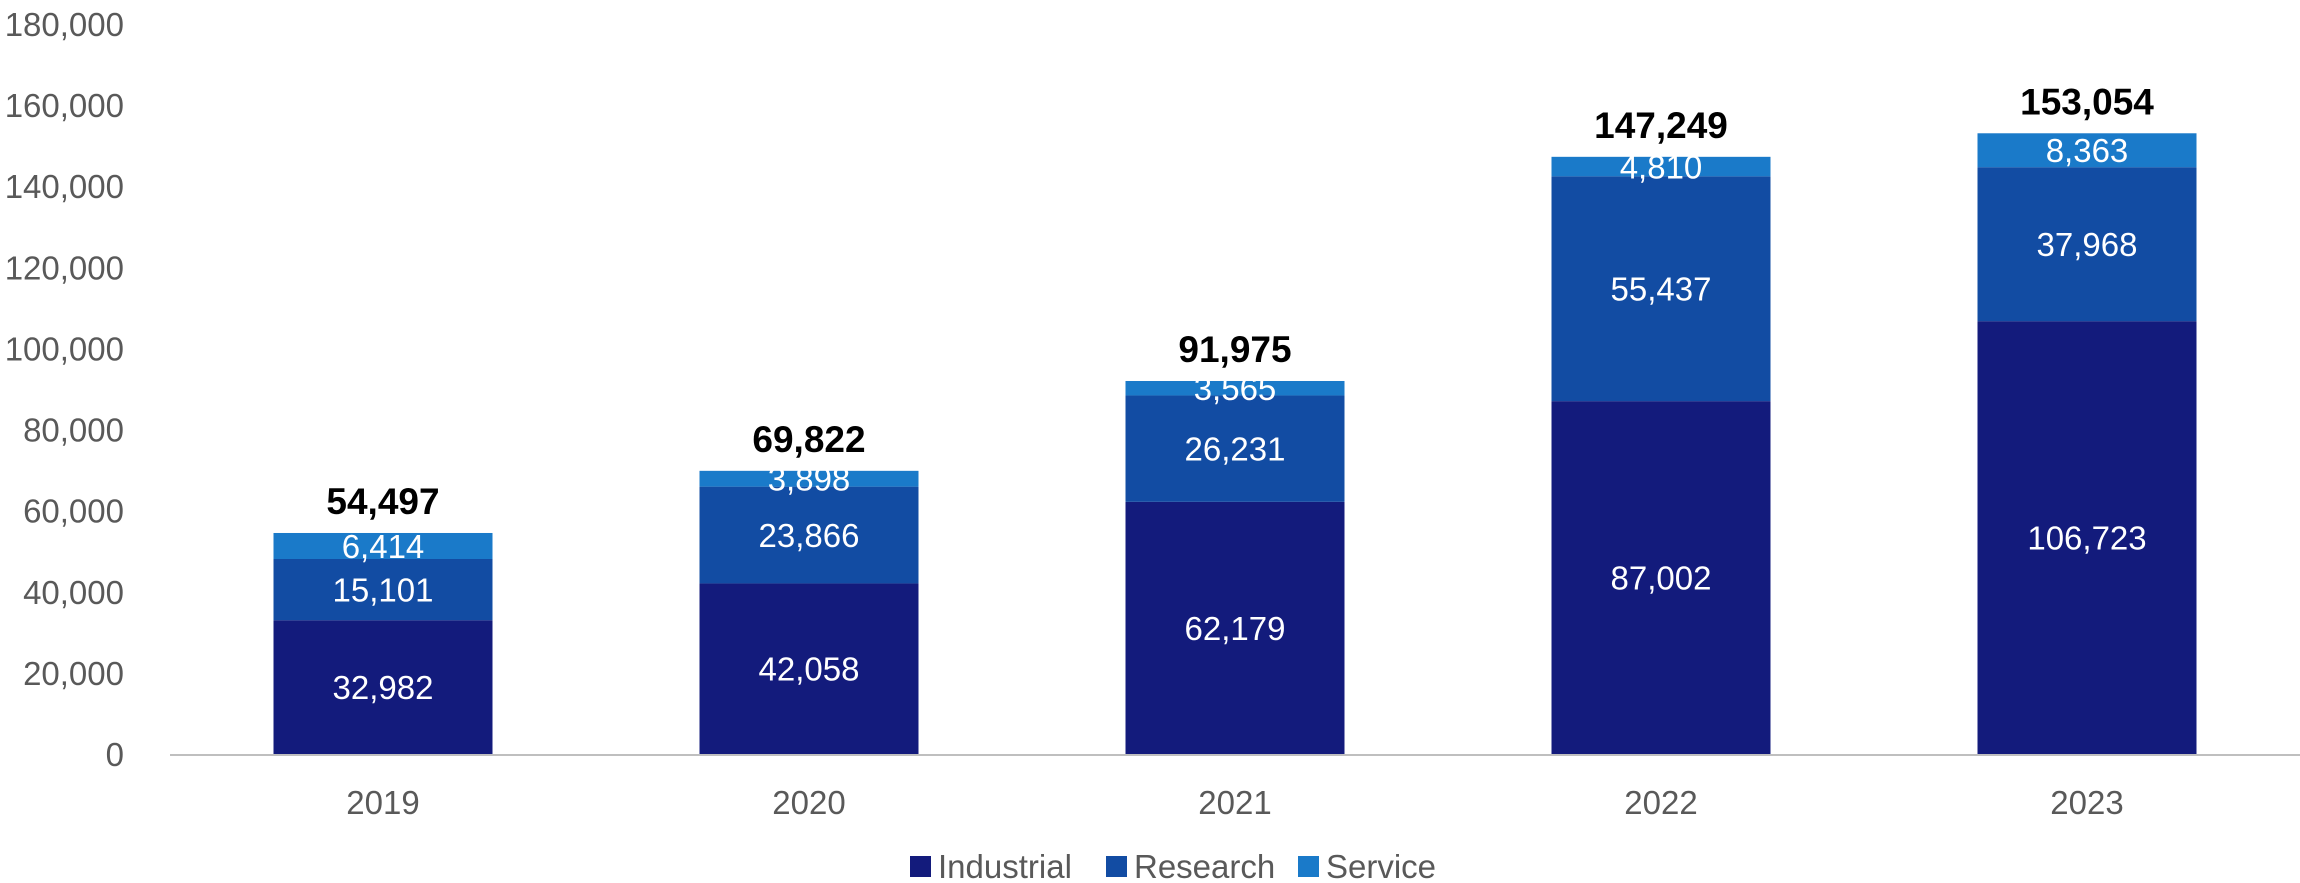 Image resolution: width=2300 pixels, height=883 pixels. Describe the element at coordinates (64, 105) in the screenshot. I see `y-tick-label: 160,000` at that location.